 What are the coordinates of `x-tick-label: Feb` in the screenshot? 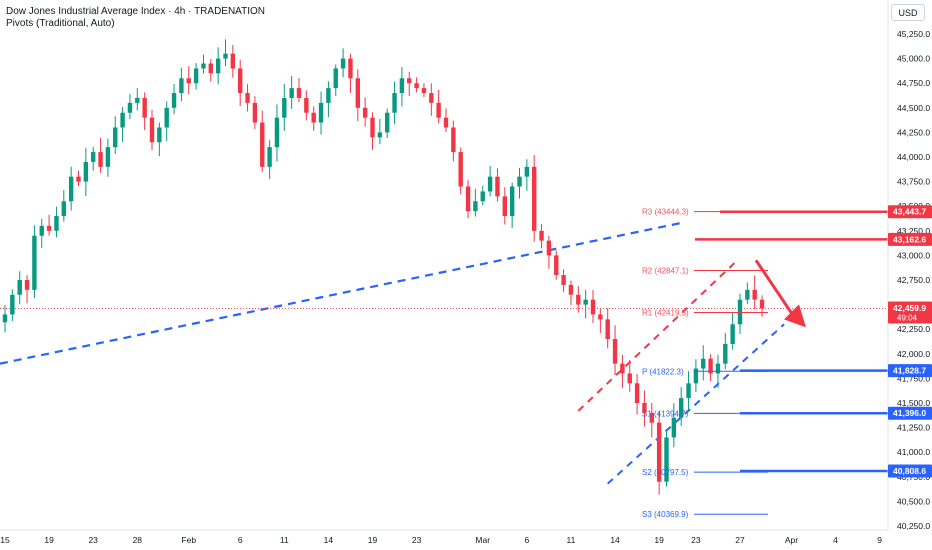 It's located at (188, 540).